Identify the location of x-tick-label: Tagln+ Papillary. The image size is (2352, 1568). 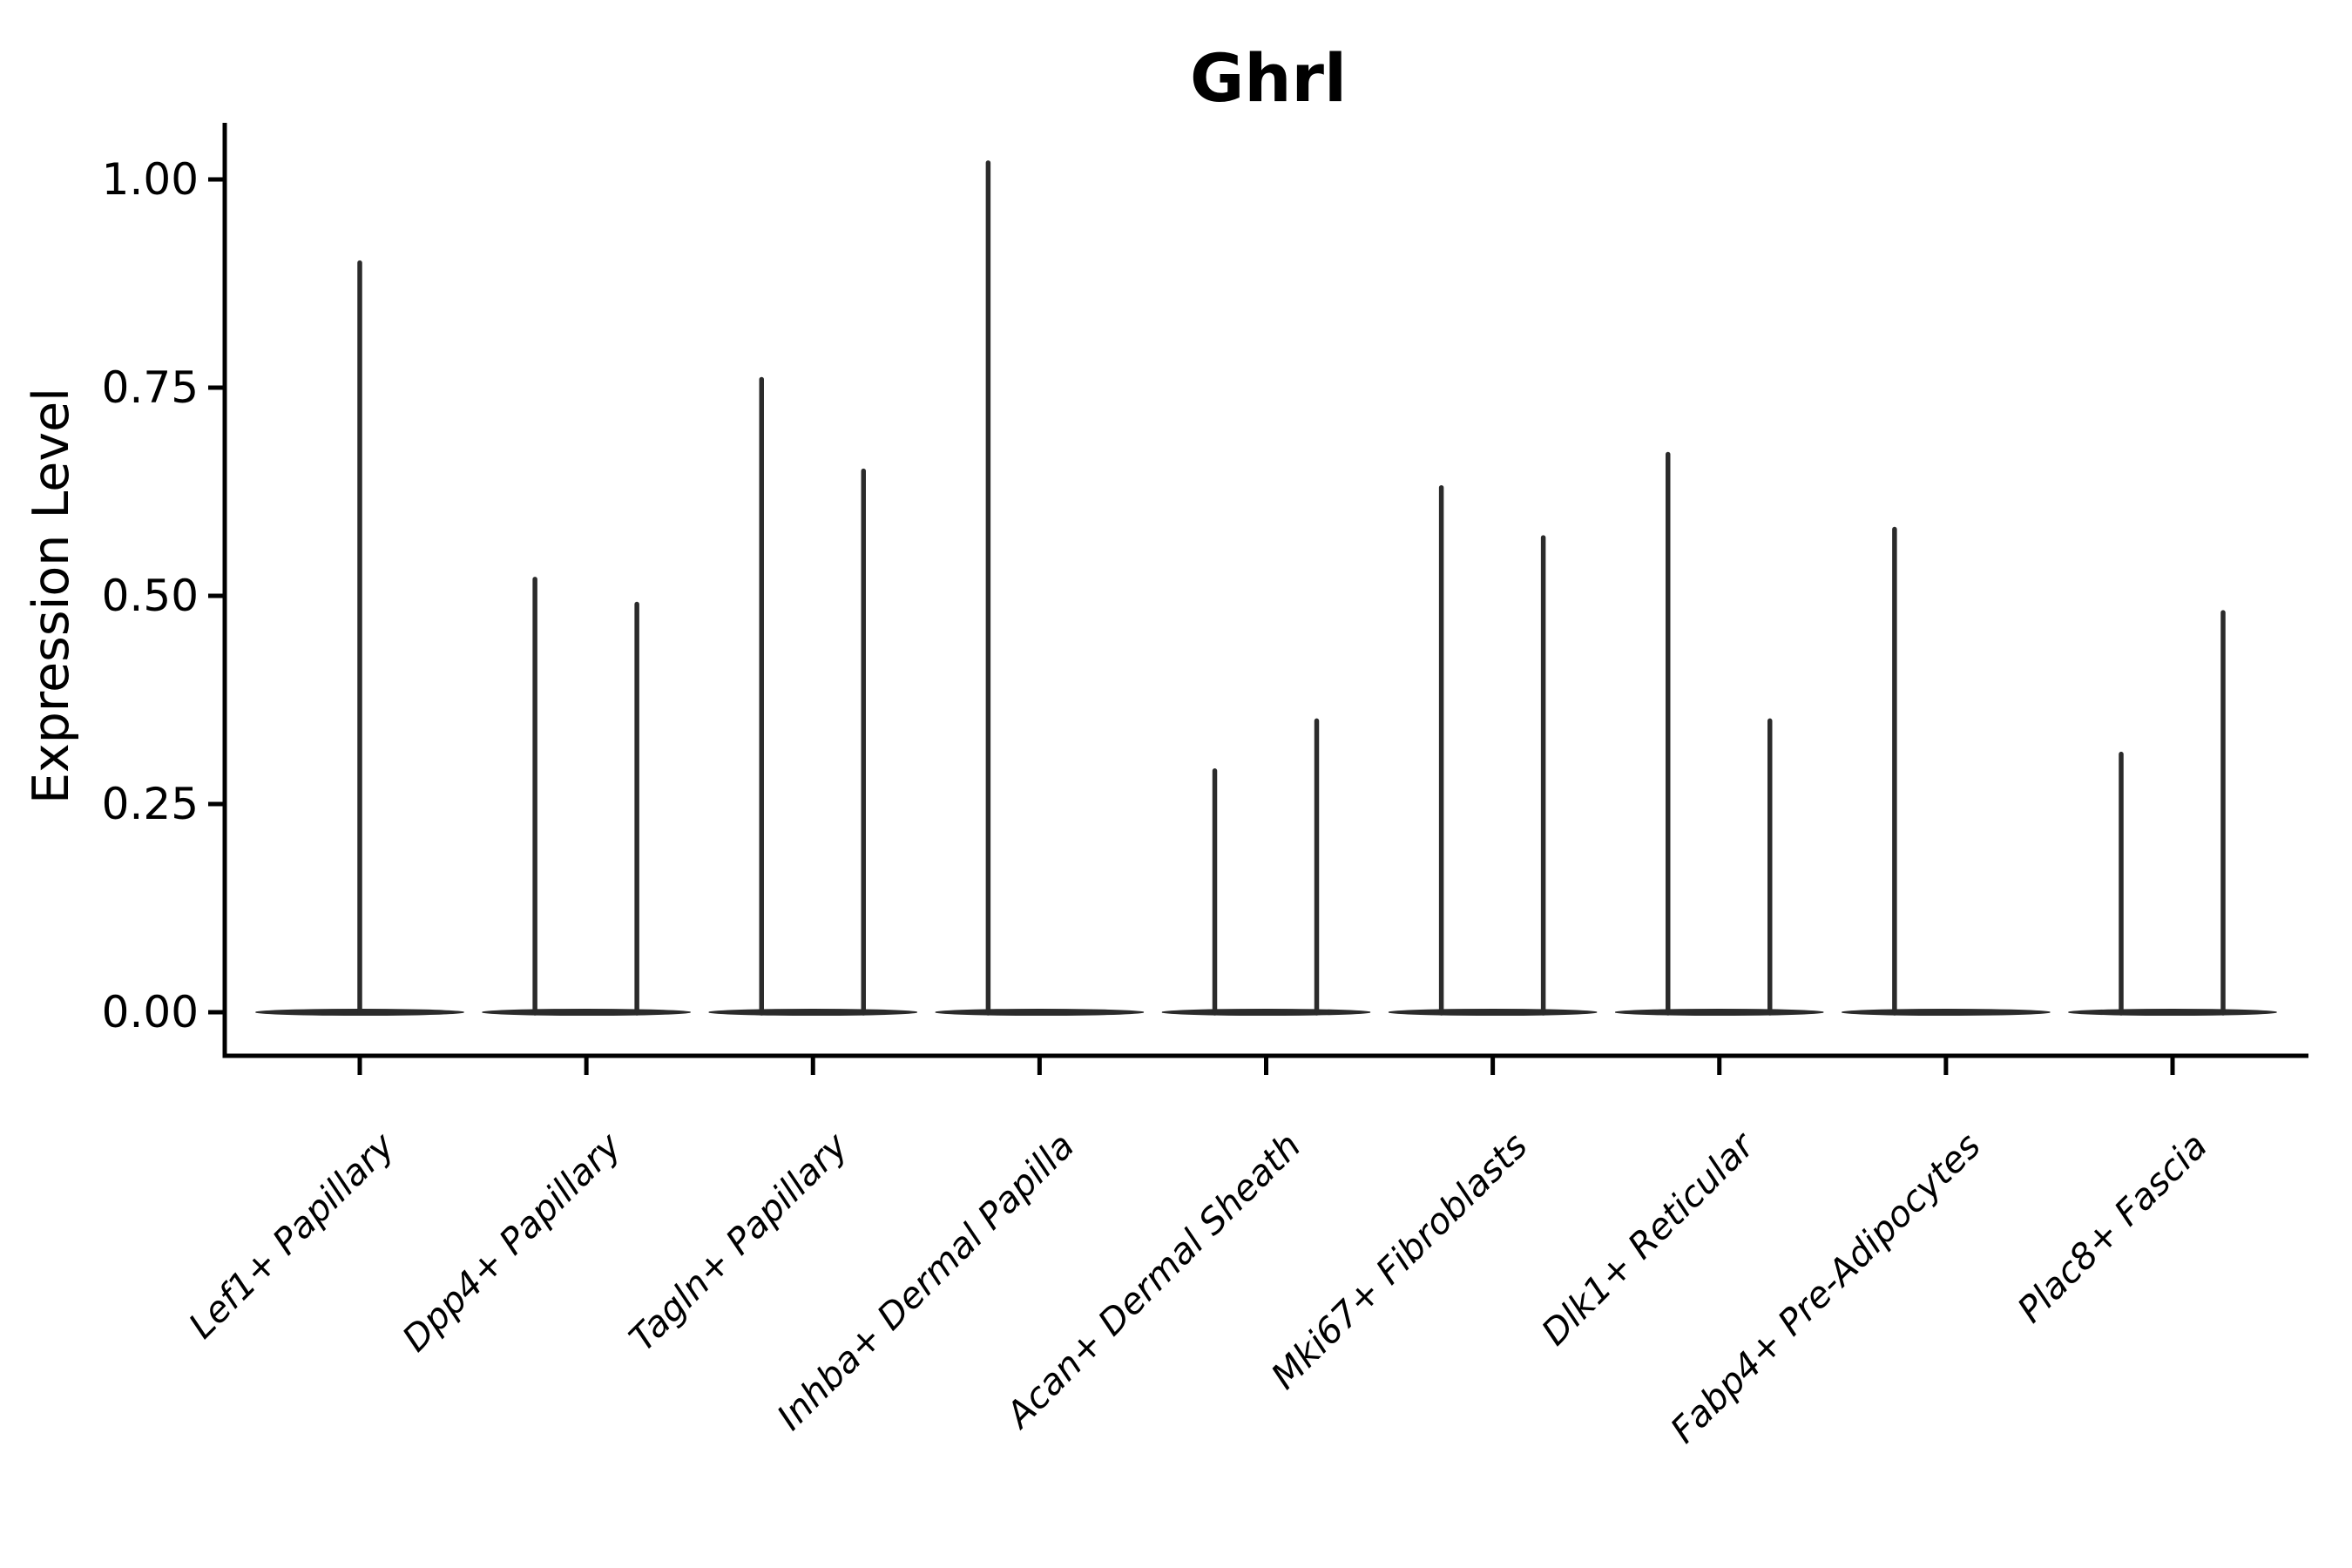
(738, 1242).